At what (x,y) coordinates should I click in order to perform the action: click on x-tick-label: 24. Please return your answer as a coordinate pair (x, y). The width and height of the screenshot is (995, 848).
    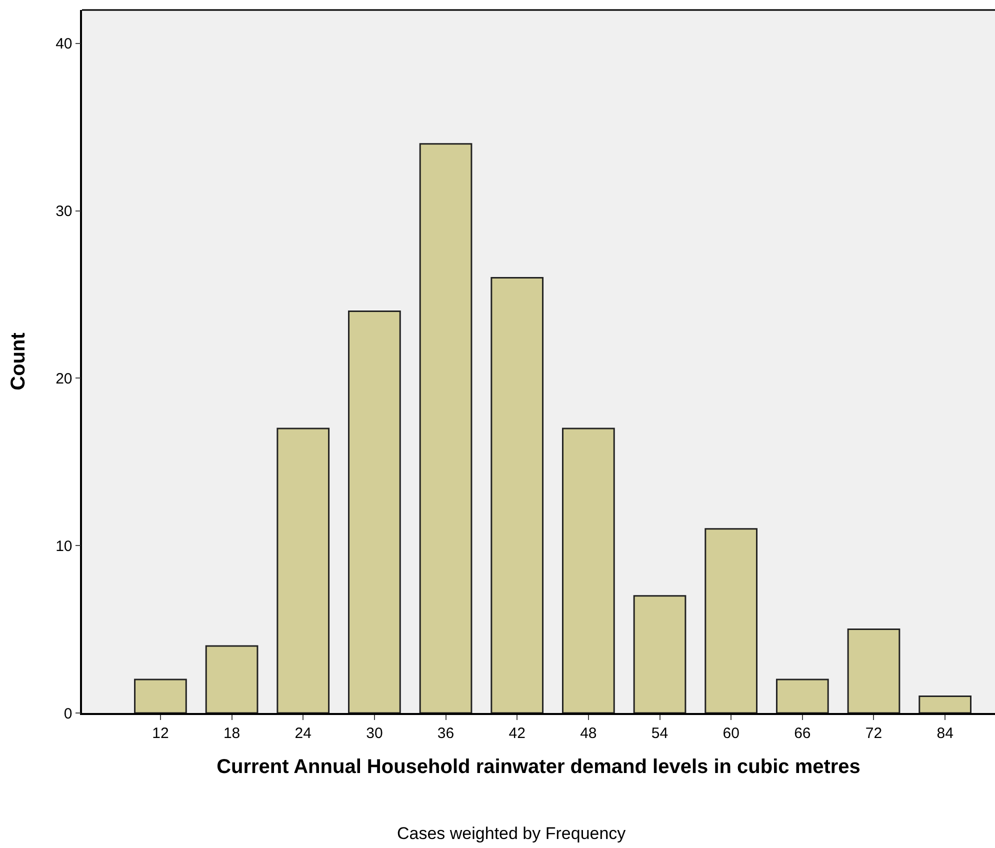
    Looking at the image, I should click on (303, 733).